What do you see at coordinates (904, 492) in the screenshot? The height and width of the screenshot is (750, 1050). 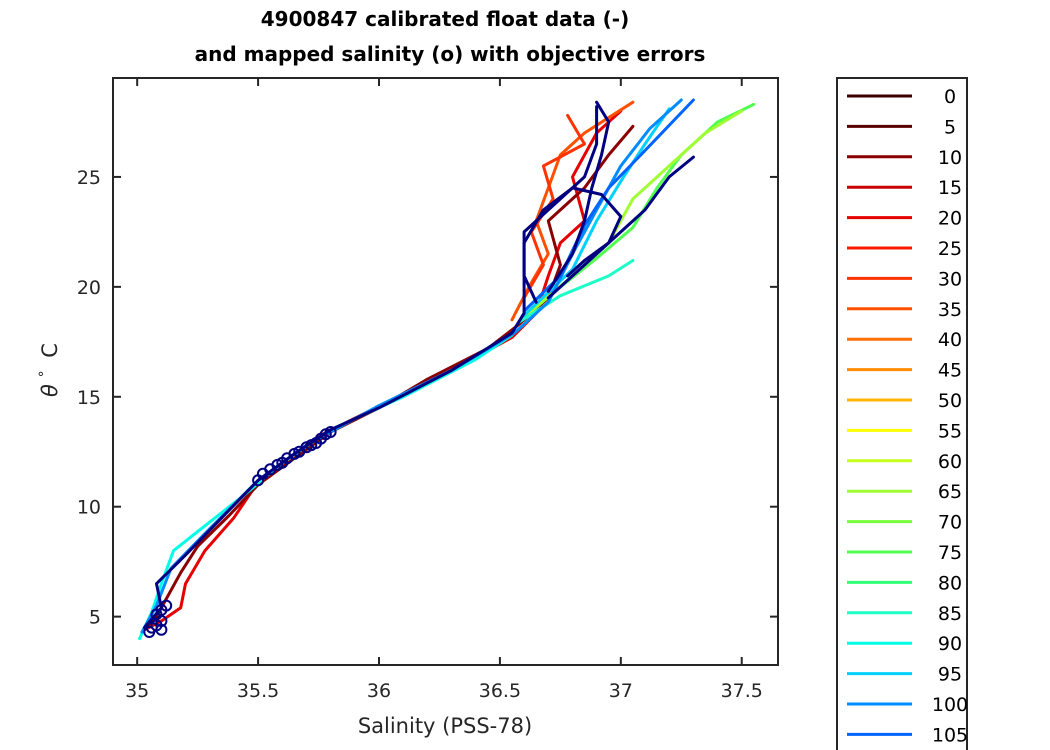 I see `legend-entry: 65` at bounding box center [904, 492].